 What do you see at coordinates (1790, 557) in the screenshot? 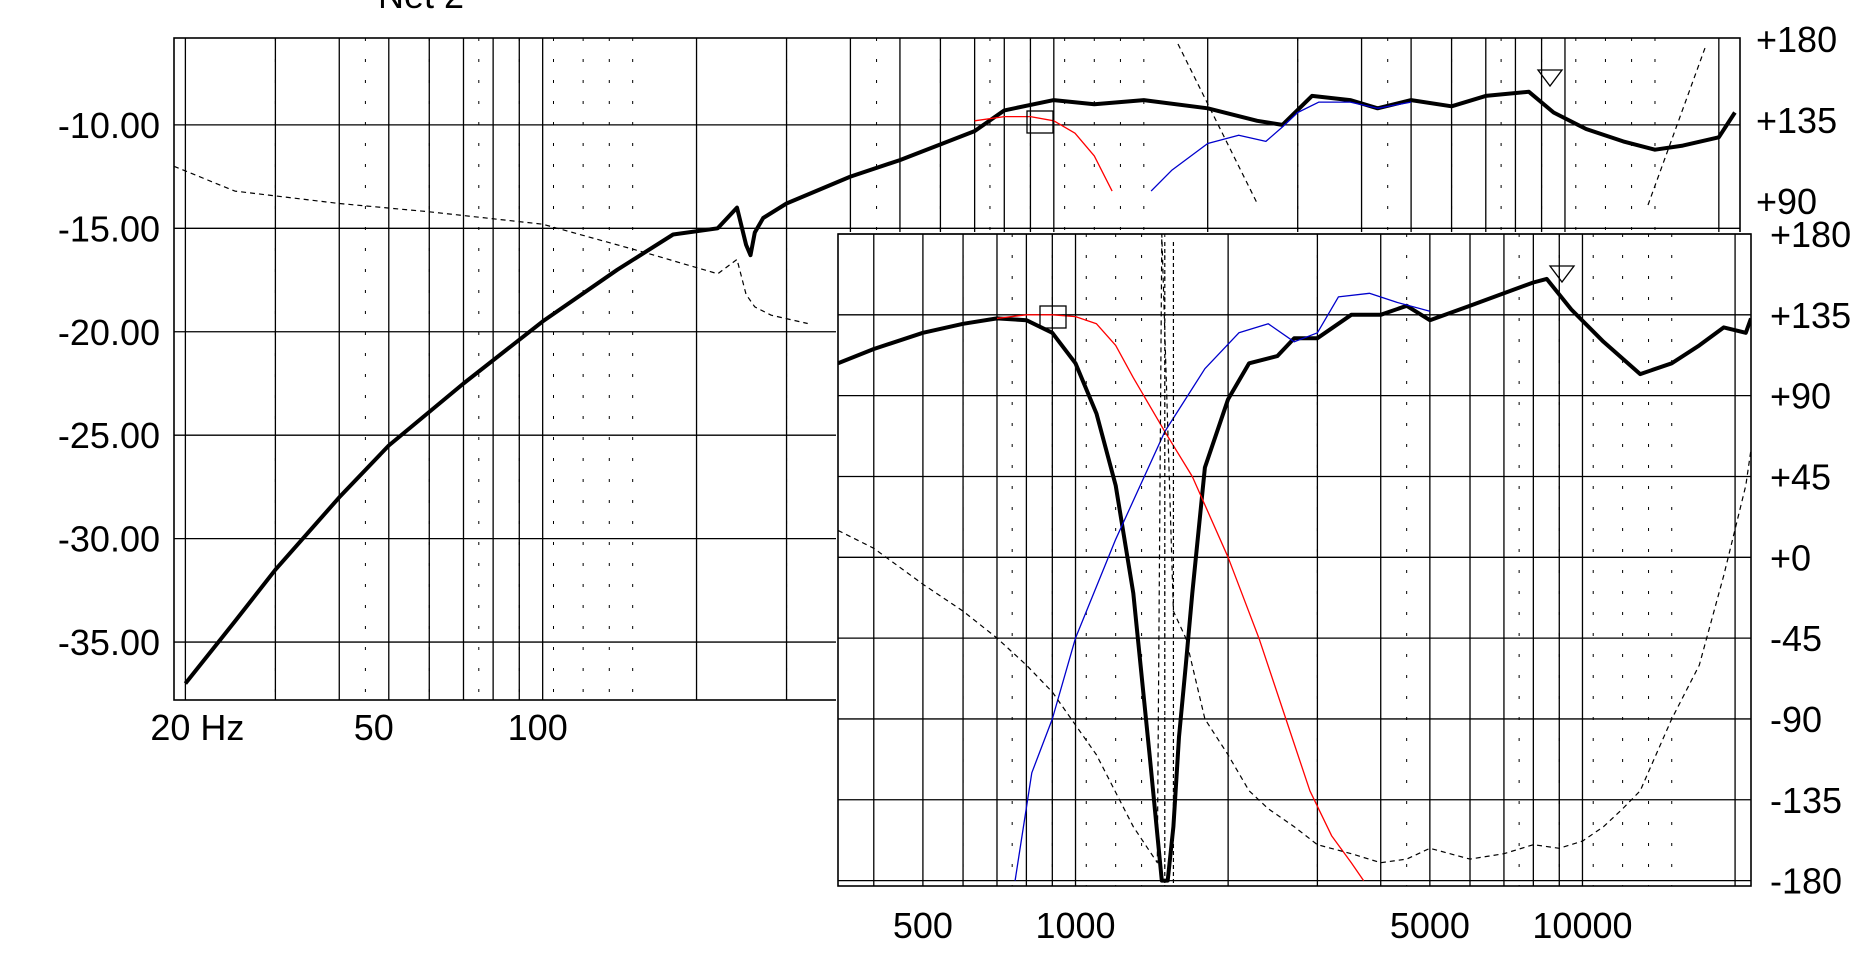
I see `y-right-tick-label: +0` at bounding box center [1790, 557].